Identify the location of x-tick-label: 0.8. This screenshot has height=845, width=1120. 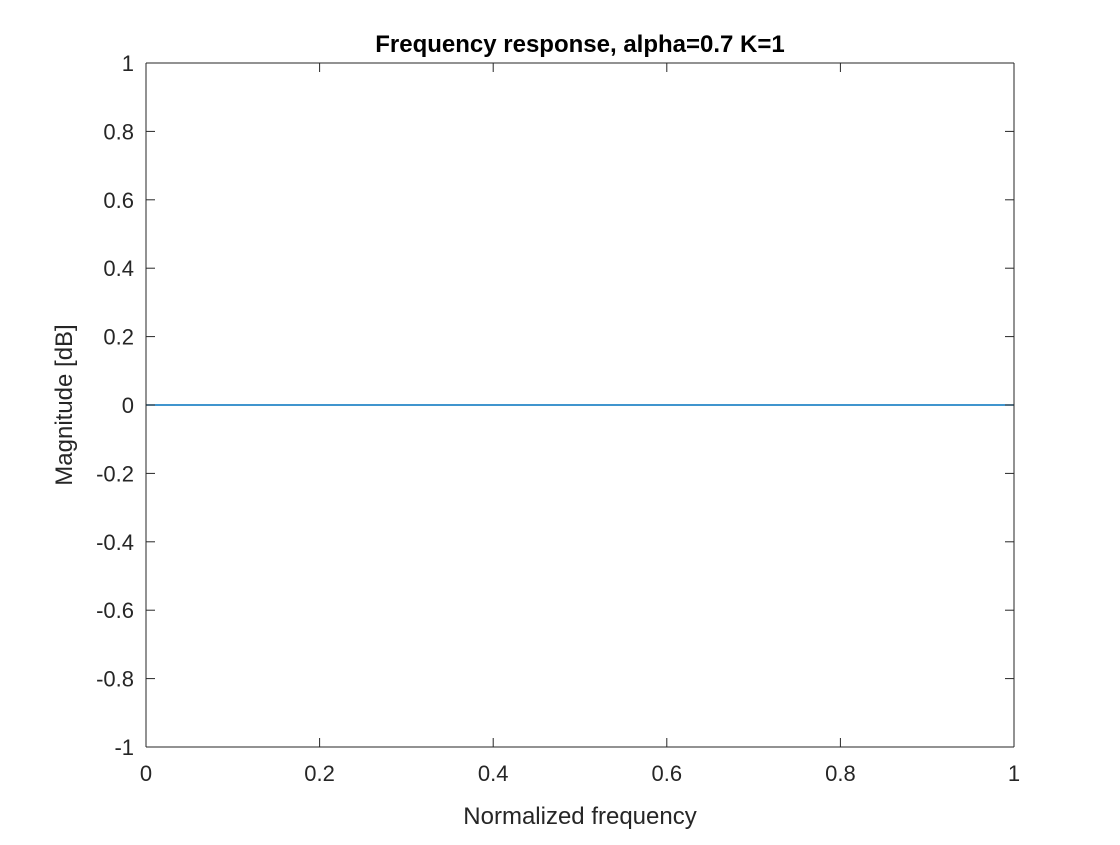
(840, 773).